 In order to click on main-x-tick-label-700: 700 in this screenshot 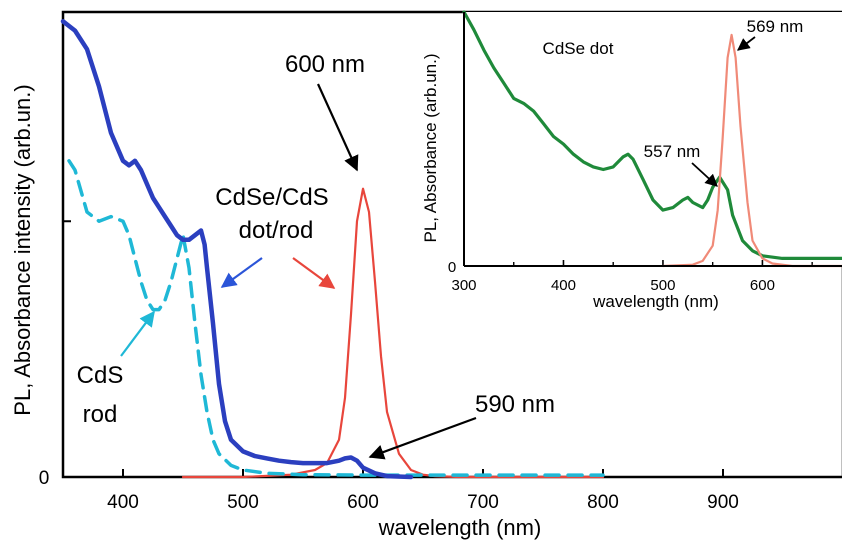, I will do `click(483, 502)`.